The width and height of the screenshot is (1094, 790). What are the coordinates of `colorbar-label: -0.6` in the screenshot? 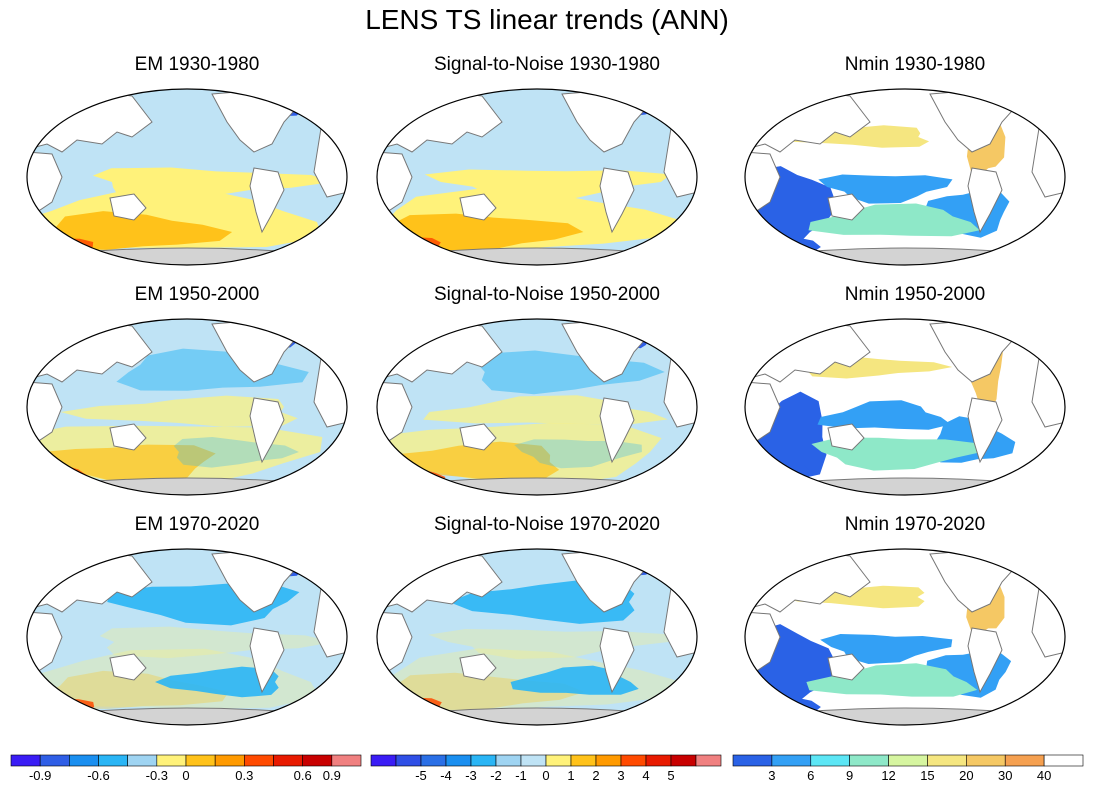 It's located at (98, 775).